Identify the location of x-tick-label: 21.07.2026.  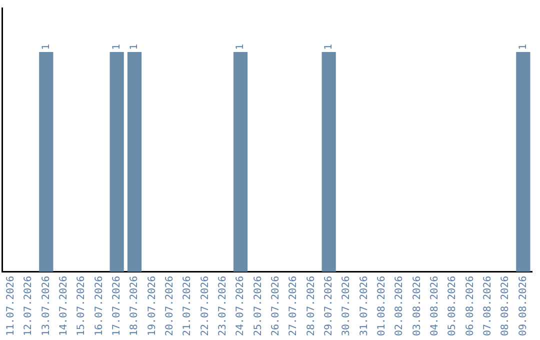
(188, 306).